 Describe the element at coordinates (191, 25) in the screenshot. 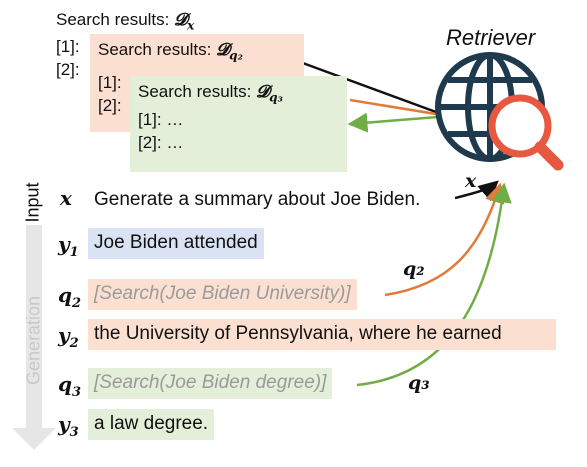

I see `search-results-x-sub: x` at that location.